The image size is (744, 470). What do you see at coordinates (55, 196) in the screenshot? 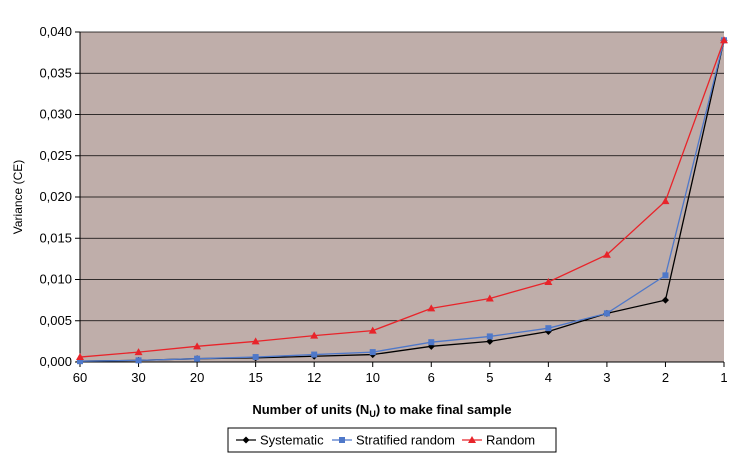
I see `y-tick-label: 0,020` at bounding box center [55, 196].